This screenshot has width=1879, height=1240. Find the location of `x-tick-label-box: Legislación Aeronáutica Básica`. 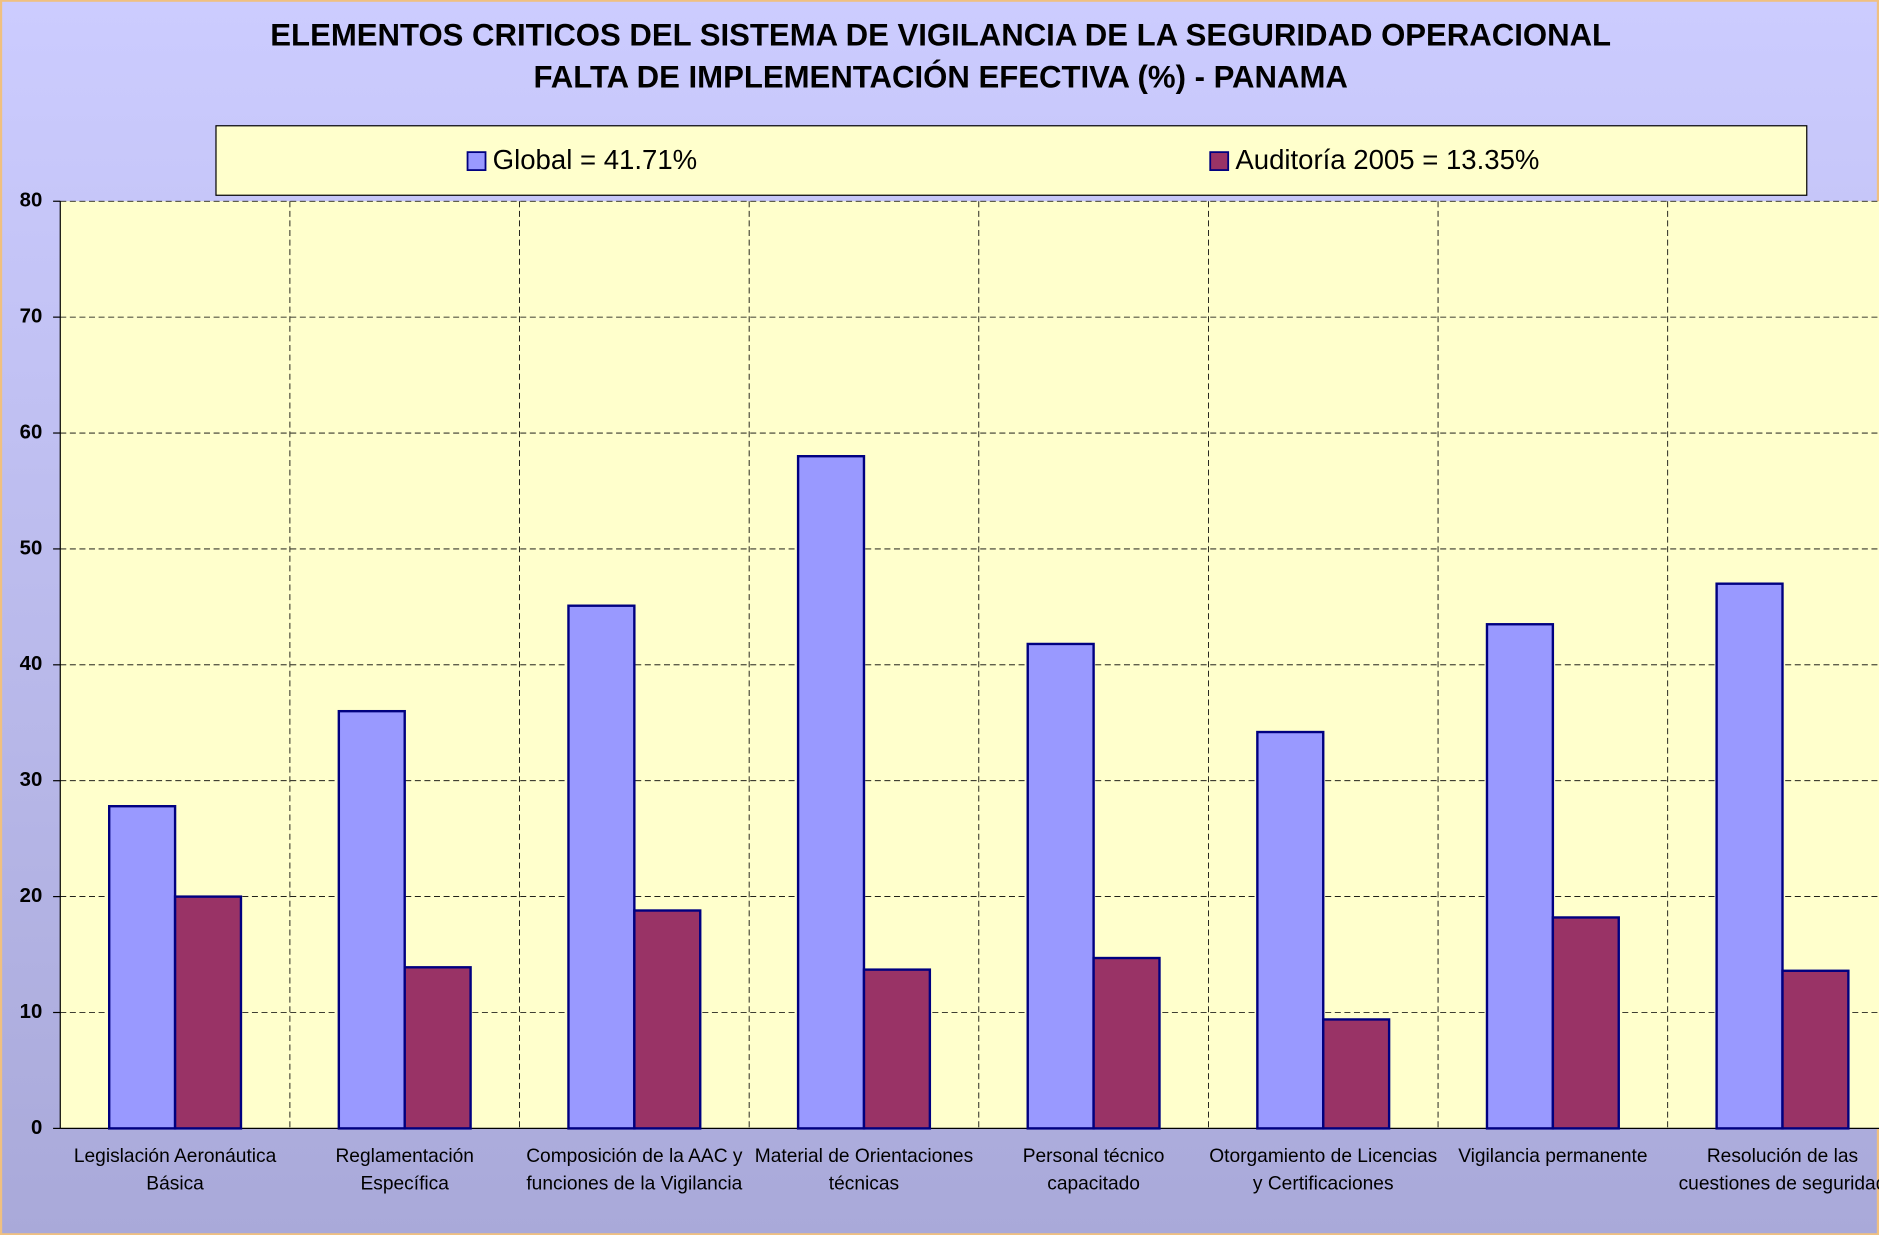

x-tick-label-box: Legislación Aeronáutica Básica is located at coordinates (175, 1170).